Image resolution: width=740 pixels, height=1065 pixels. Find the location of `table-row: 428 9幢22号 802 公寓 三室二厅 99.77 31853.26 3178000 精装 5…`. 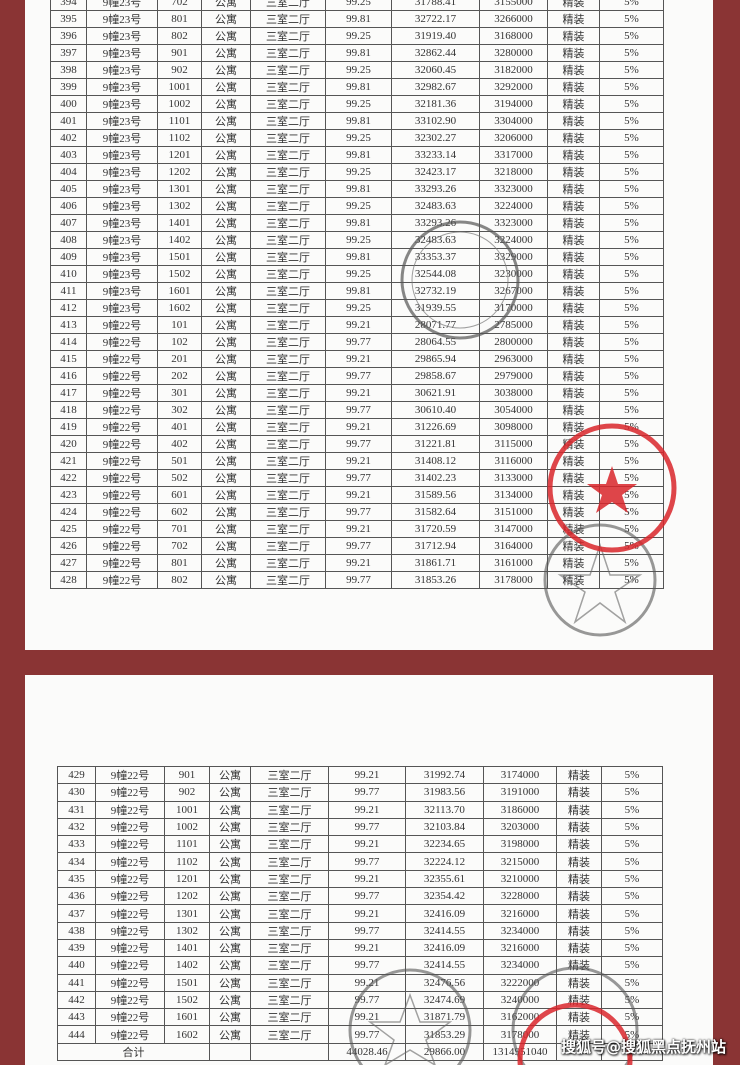

table-row: 428 9幢22号 802 公寓 三室二厅 99.77 31853.26 3178000 精装 5… is located at coordinates (357, 580).